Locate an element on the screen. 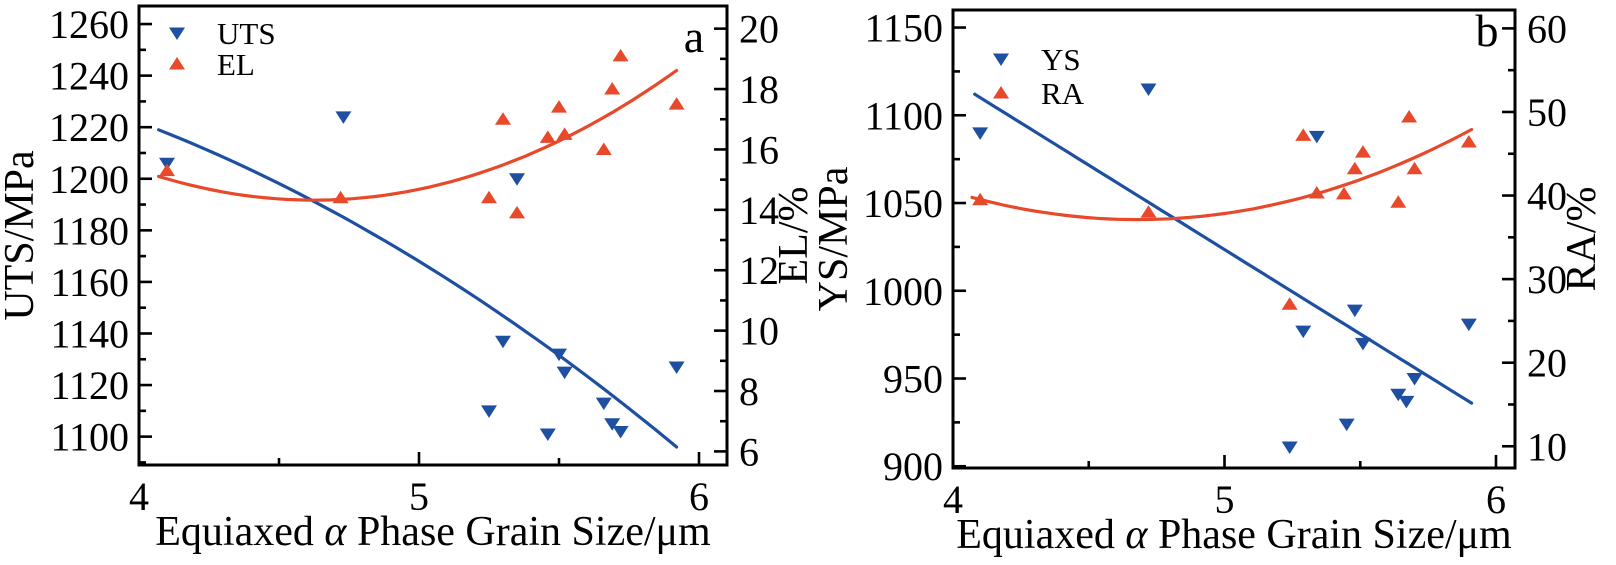 The image size is (1616, 565). right-tick-label: 60 is located at coordinates (1547, 28).